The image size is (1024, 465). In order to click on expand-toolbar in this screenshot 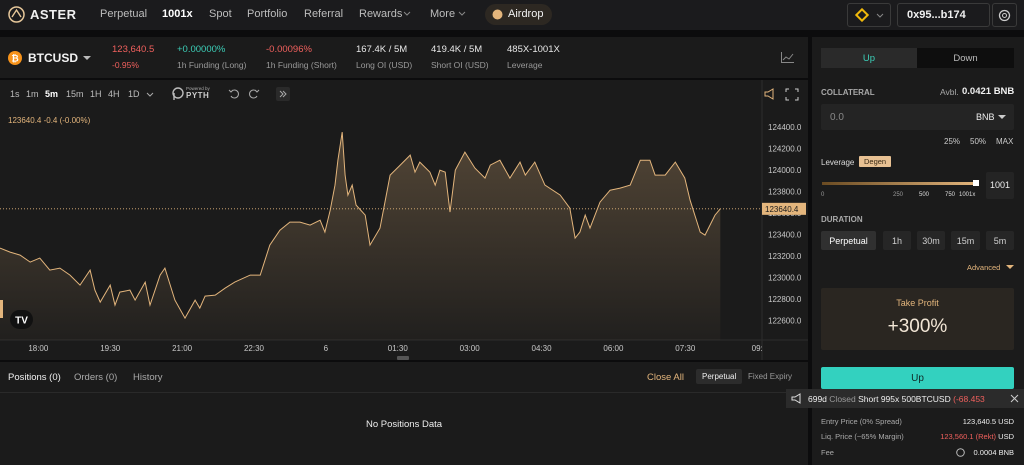, I will do `click(283, 94)`.